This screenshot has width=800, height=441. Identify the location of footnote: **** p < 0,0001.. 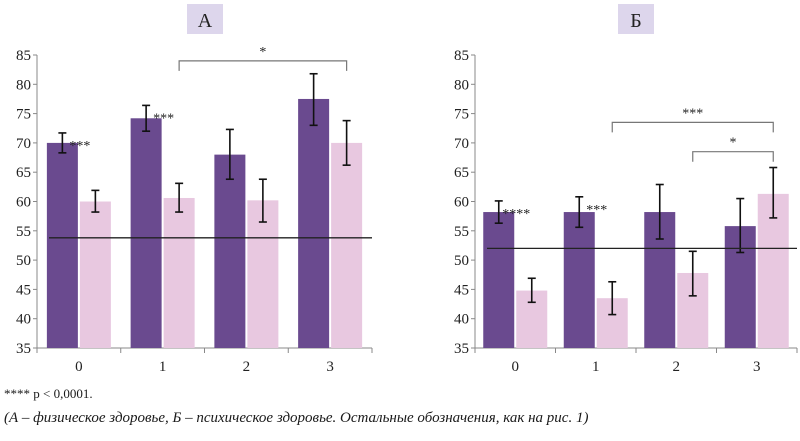
(48, 393).